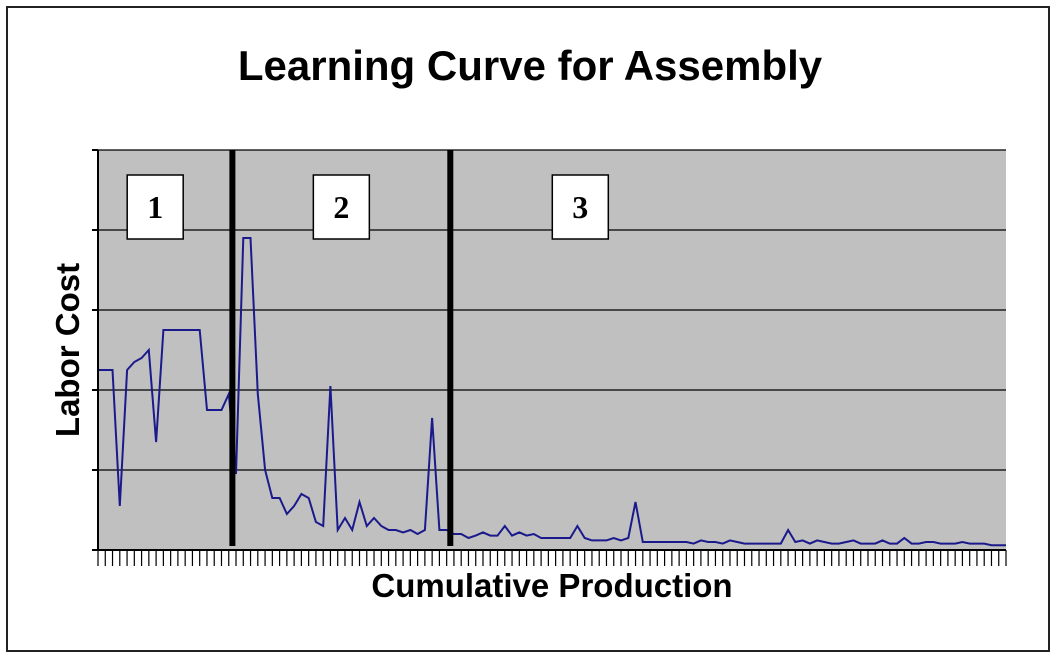  Describe the element at coordinates (530, 65) in the screenshot. I see `chart-title: Learning Curve for Assembly` at that location.